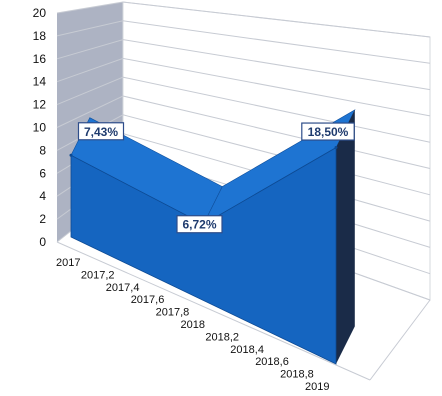 This screenshot has height=396, width=442. Describe the element at coordinates (123, 288) in the screenshot. I see `x-tick-label: 2017,4` at that location.